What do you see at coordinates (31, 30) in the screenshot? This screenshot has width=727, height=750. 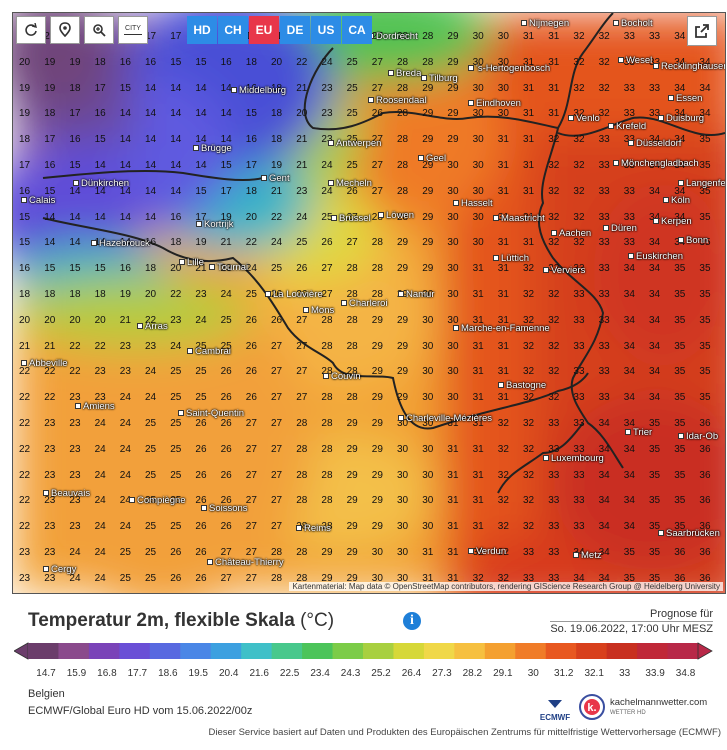 I see `refresh-button` at bounding box center [31, 30].